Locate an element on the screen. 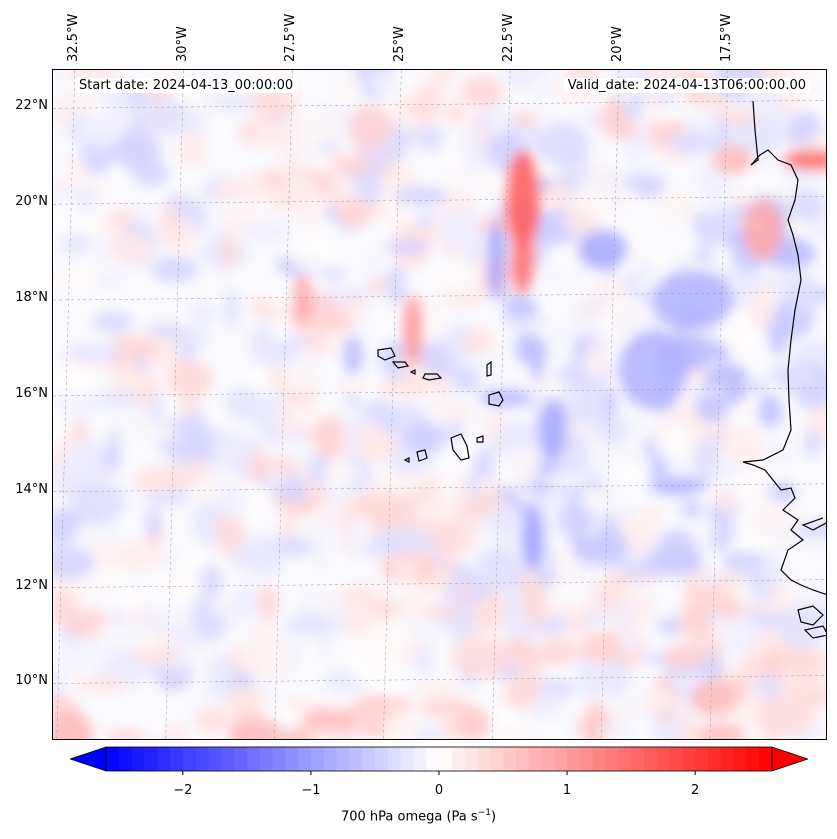  latitude-label: 12°N is located at coordinates (31, 585).